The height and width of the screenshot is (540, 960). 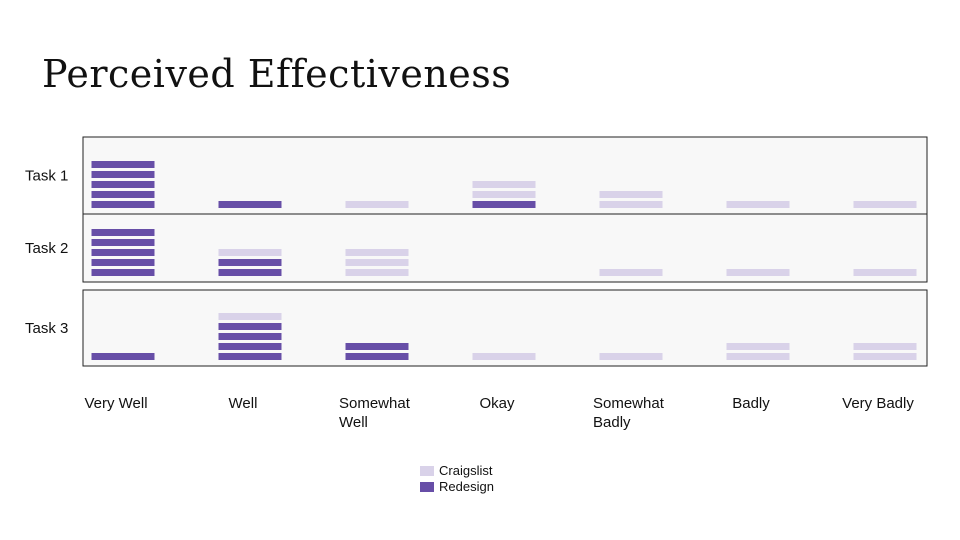 What do you see at coordinates (427, 471) in the screenshot?
I see `legend-swatch-craigslist` at bounding box center [427, 471].